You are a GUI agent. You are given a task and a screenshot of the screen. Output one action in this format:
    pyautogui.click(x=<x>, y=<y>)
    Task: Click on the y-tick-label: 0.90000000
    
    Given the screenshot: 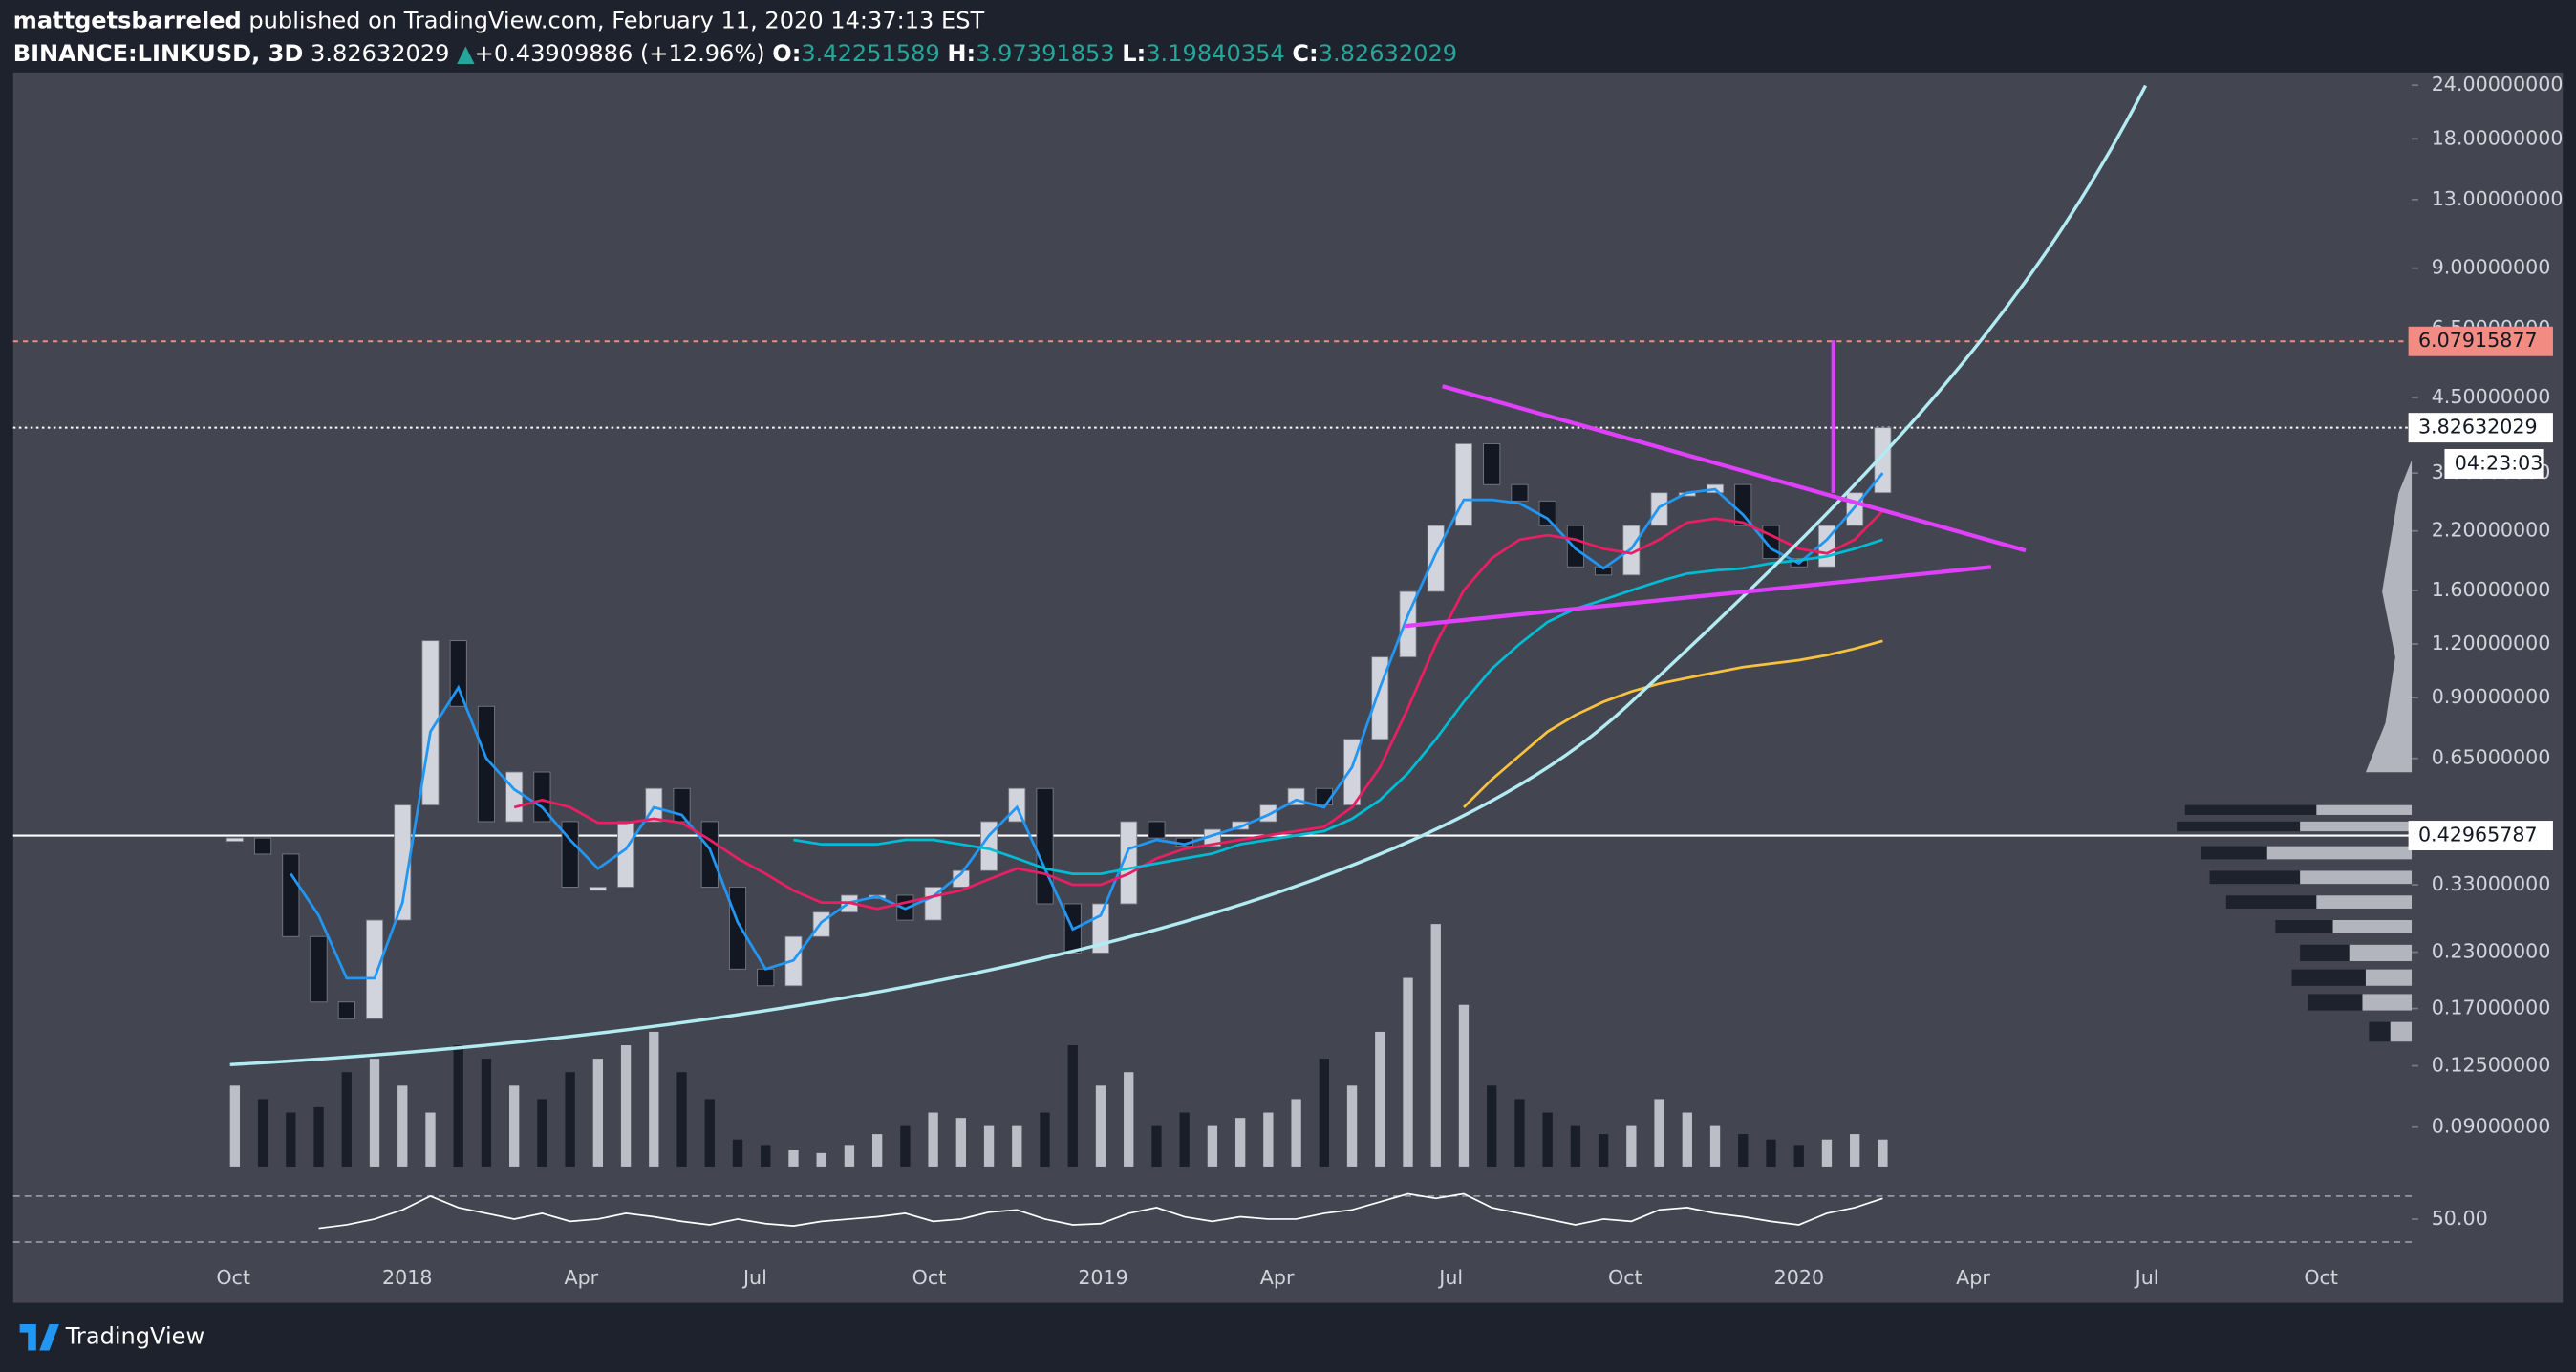 What is the action you would take?
    pyautogui.click(x=2491, y=696)
    